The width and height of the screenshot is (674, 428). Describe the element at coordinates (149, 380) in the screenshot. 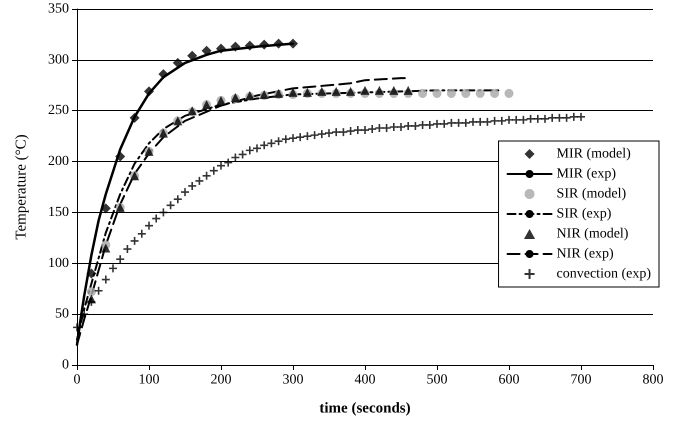

I see `x-tick-label: 100` at that location.